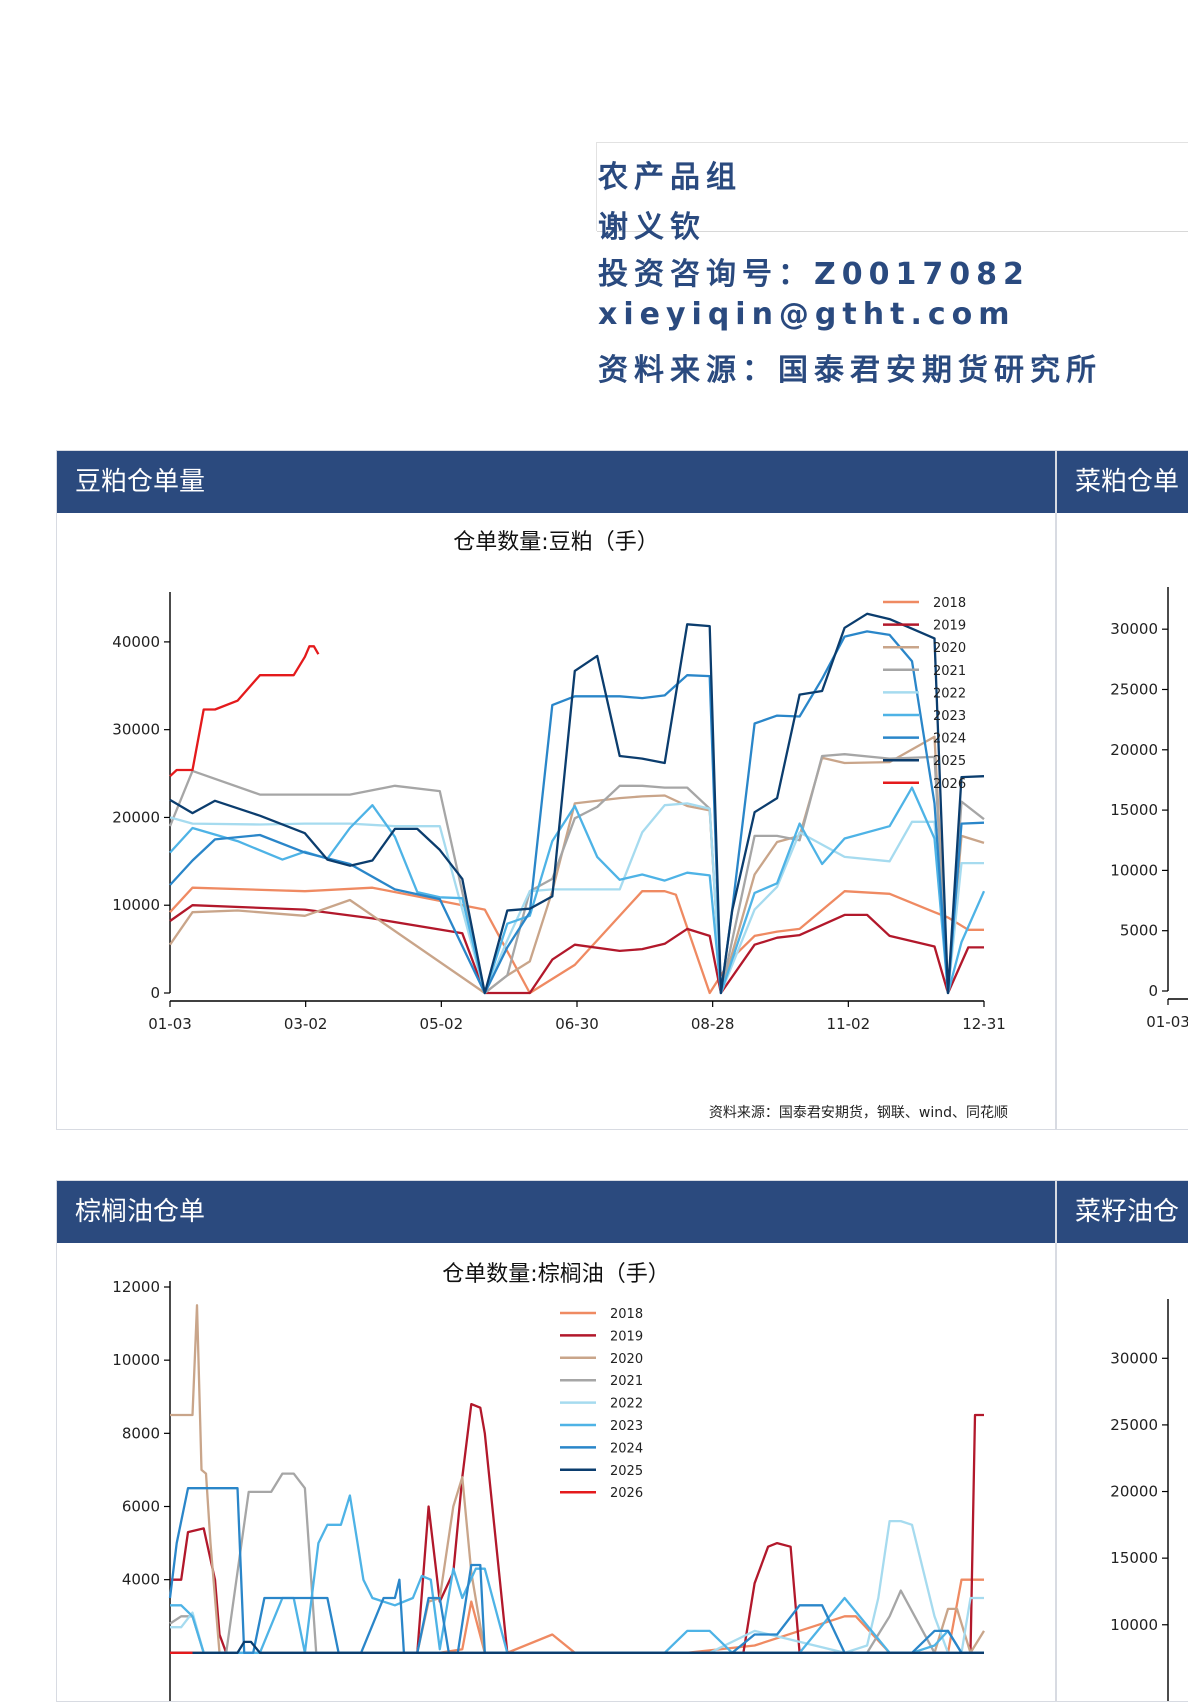 Image resolution: width=1188 pixels, height=1702 pixels. Describe the element at coordinates (849, 1024) in the screenshot. I see `x-tick-label: 11-02` at that location.